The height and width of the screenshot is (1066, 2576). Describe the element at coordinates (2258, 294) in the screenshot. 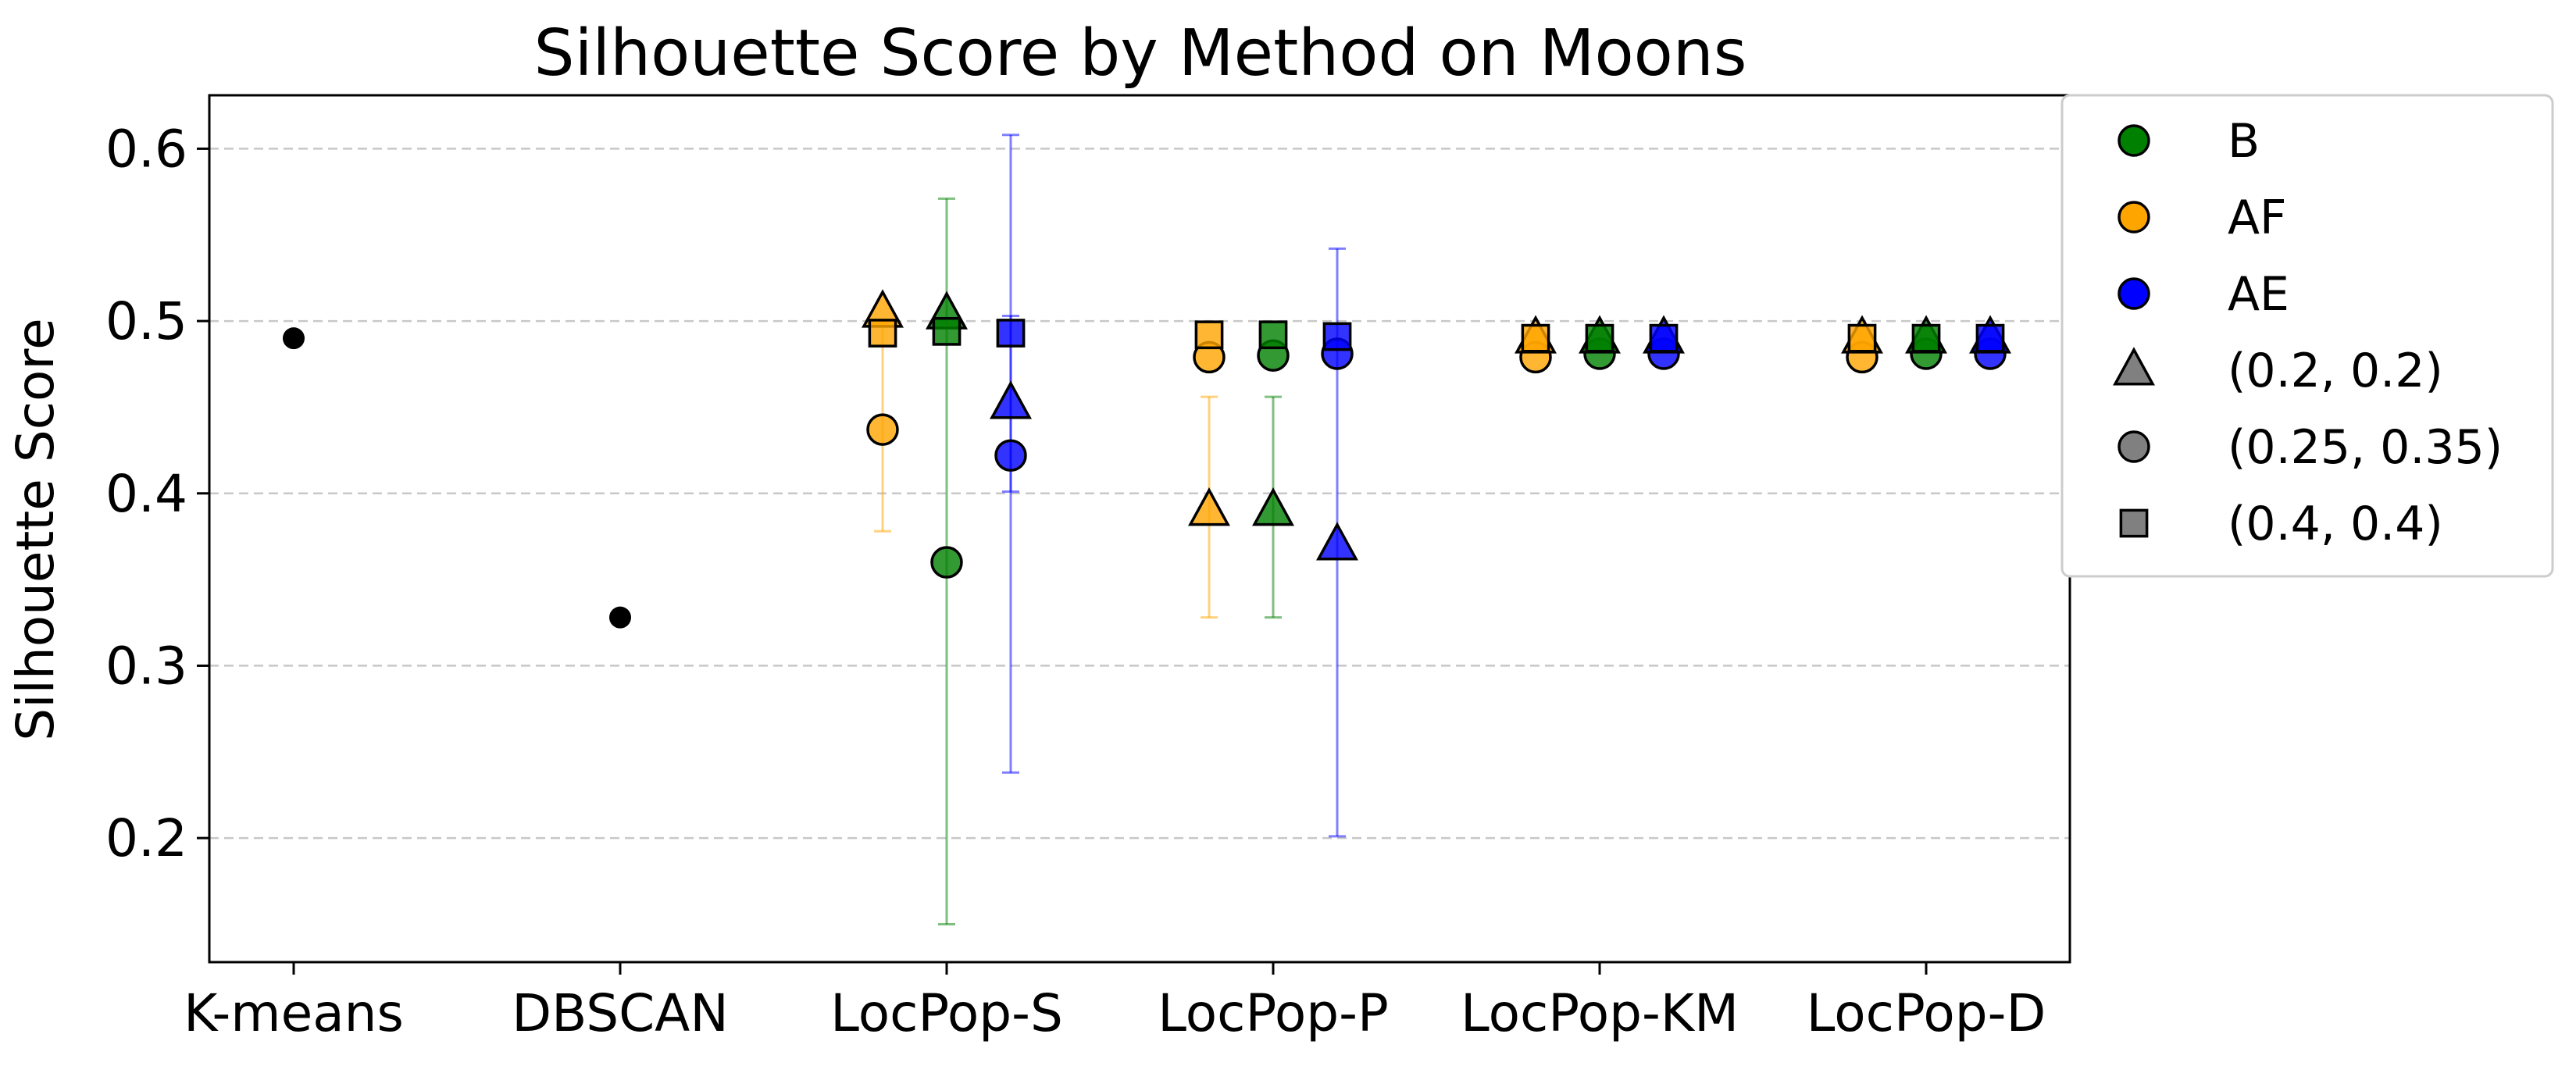

I see `legend-label: AE` at that location.